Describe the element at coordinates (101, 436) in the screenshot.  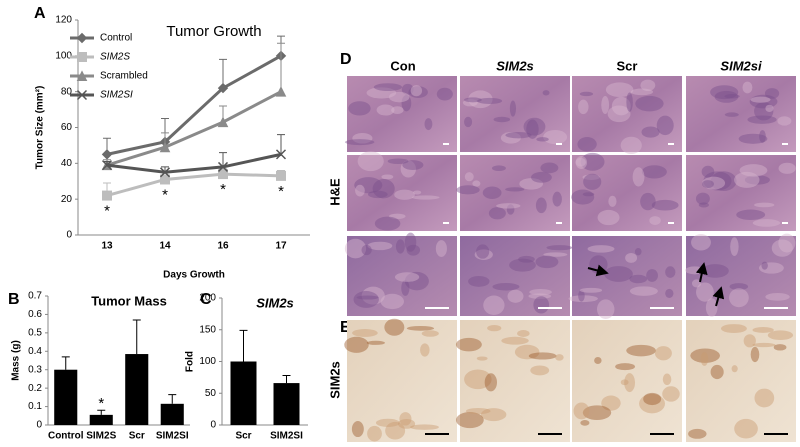
I see `x-tick-label: SIM2S` at that location.